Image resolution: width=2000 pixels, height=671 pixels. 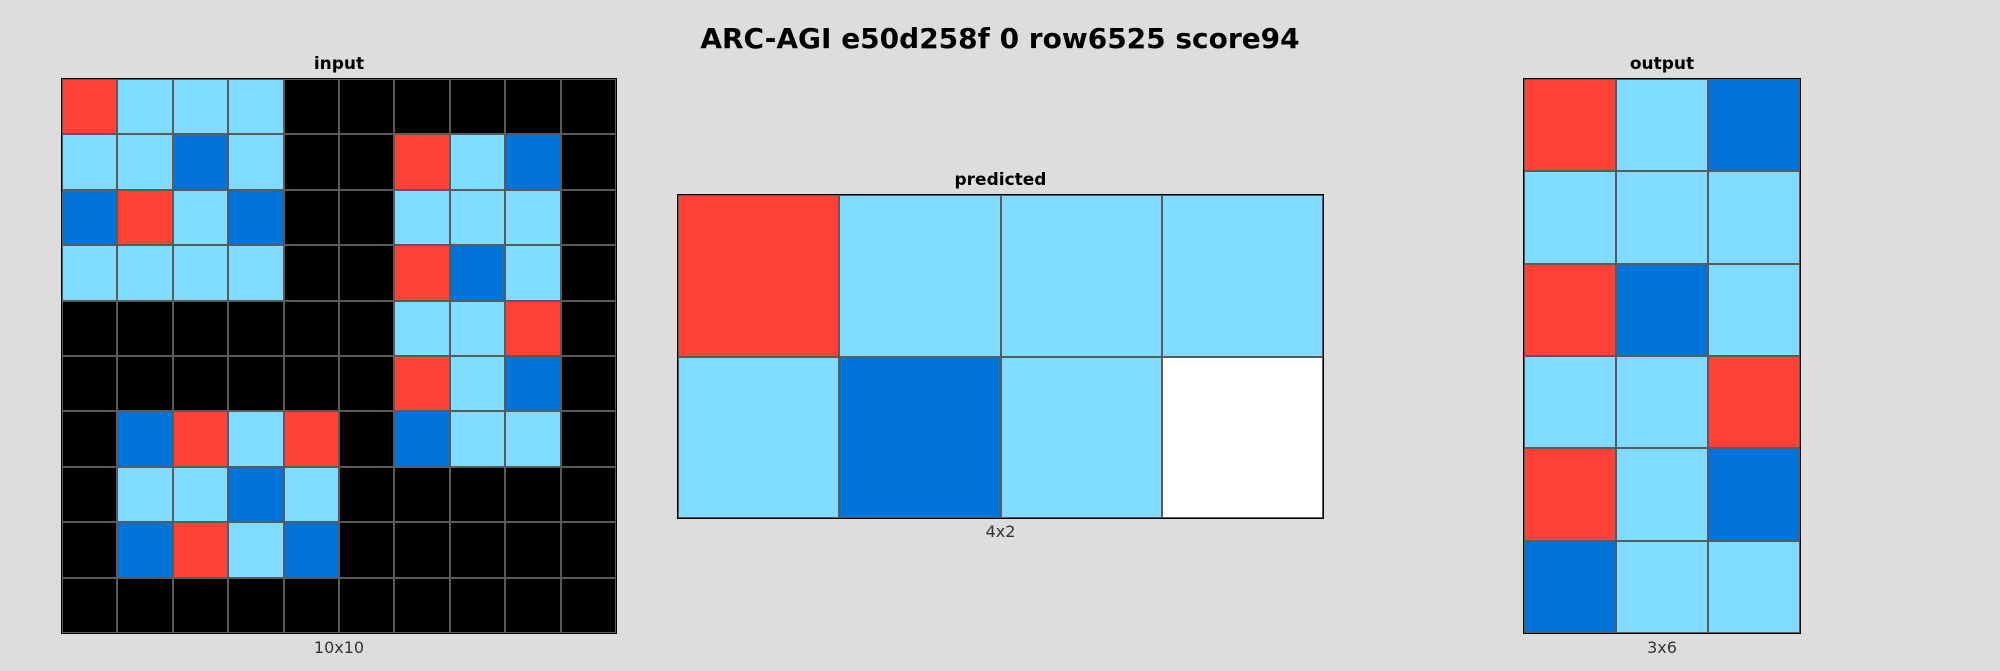 I want to click on output-panel: output 3x6, so click(x=1662, y=360).